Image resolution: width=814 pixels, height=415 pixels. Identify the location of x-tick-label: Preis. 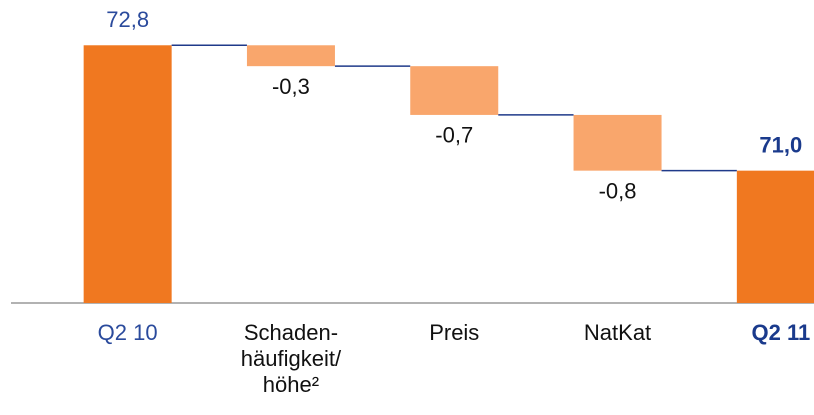
(454, 332).